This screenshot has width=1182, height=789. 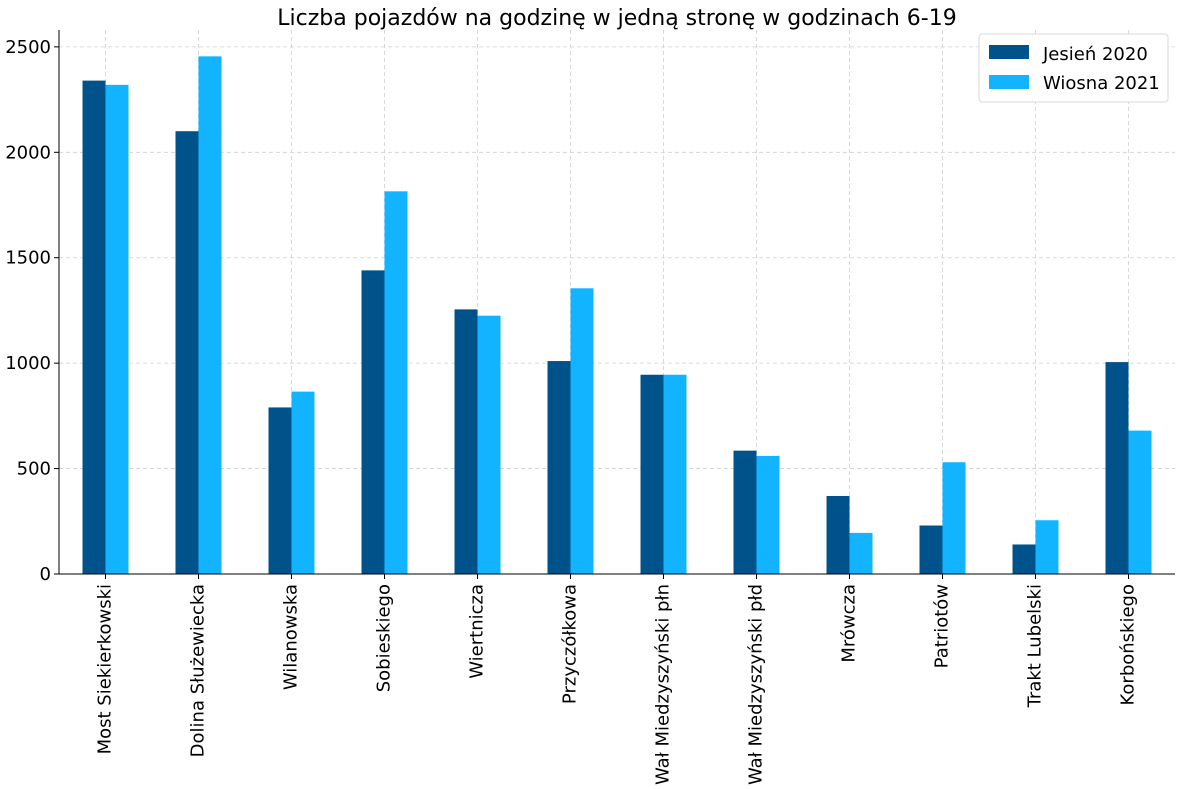 I want to click on bar-wiosna-2021-wal-miedzyszynski-pld, so click(x=768, y=514).